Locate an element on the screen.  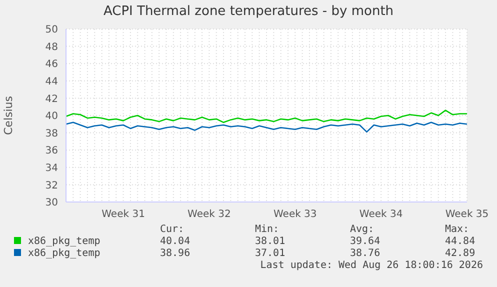
y-tick-label: 40 is located at coordinates (51, 116).